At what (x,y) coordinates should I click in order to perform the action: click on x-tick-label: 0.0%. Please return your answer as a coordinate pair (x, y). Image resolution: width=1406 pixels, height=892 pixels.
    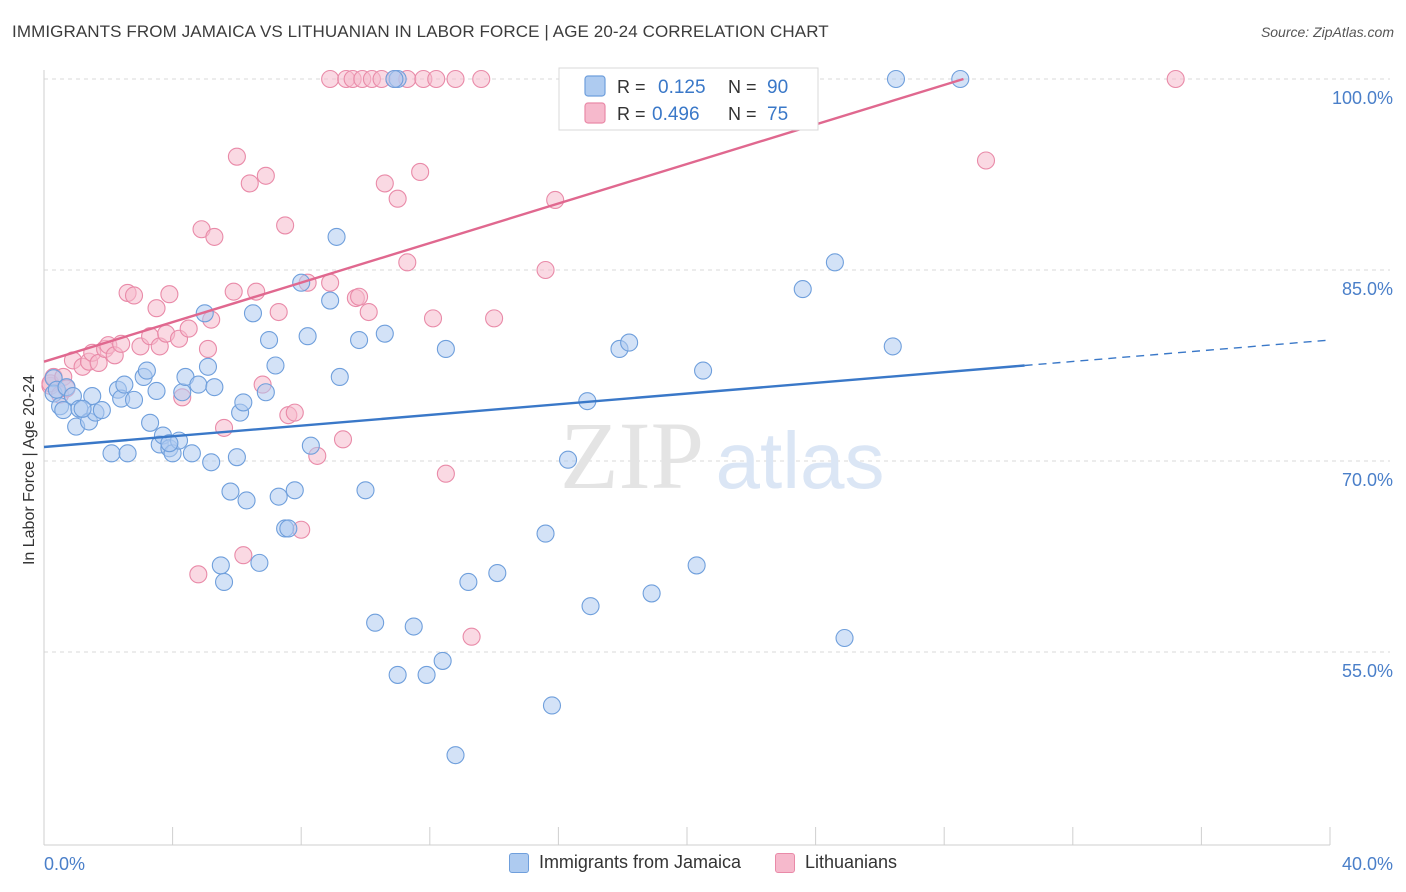
    Looking at the image, I should click on (64, 864).